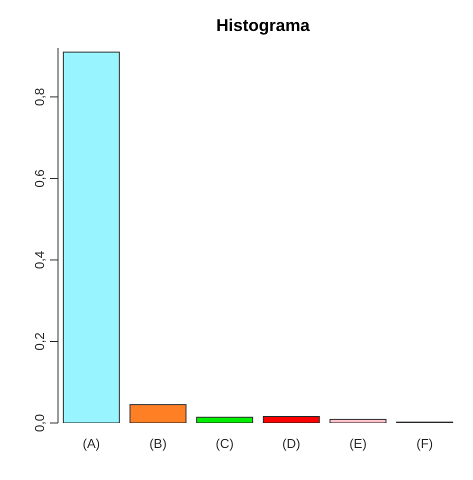  I want to click on y-tick-label: 0,8, so click(39, 97).